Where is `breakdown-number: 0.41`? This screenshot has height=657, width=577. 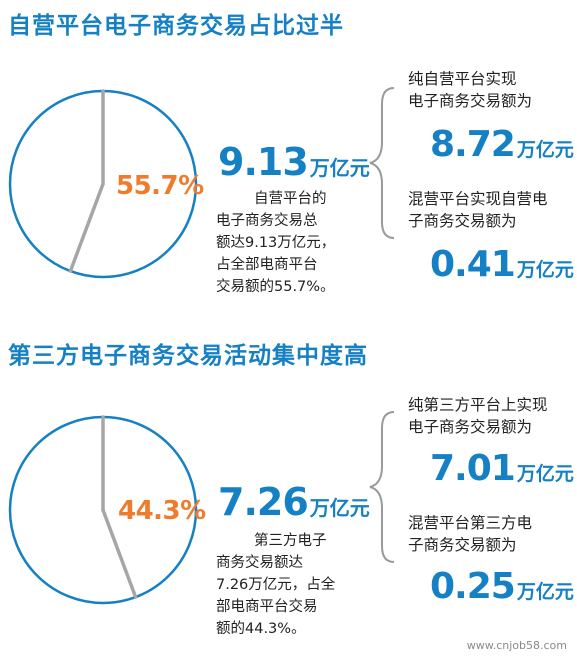 breakdown-number: 0.41 is located at coordinates (473, 264).